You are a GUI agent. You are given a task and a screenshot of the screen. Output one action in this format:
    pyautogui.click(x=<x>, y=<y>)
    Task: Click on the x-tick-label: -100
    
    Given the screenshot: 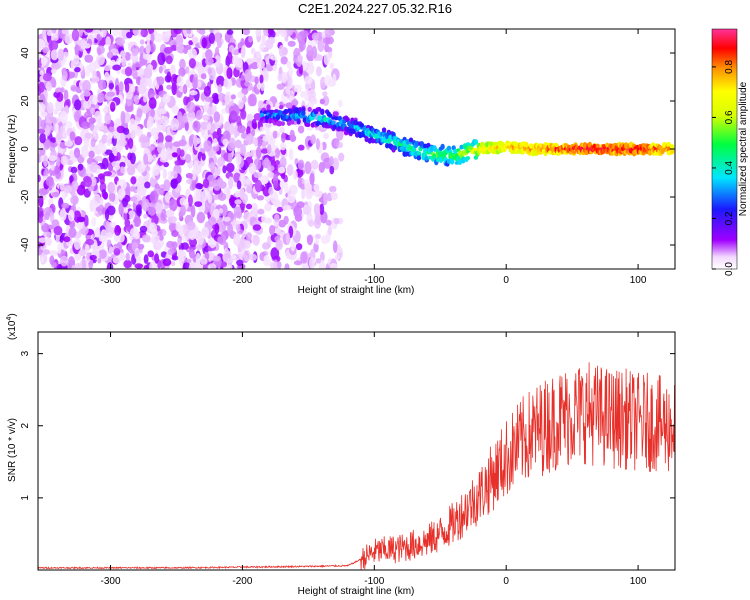 What is the action you would take?
    pyautogui.click(x=374, y=581)
    